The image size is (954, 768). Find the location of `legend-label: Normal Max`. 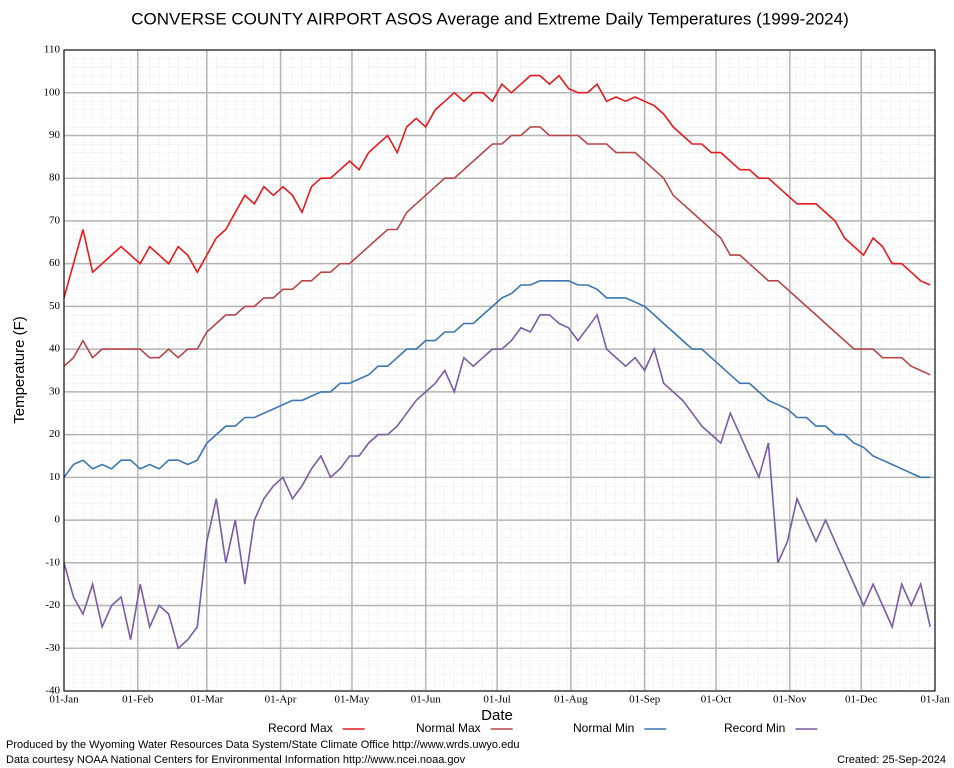

legend-label: Normal Max is located at coordinates (448, 728).